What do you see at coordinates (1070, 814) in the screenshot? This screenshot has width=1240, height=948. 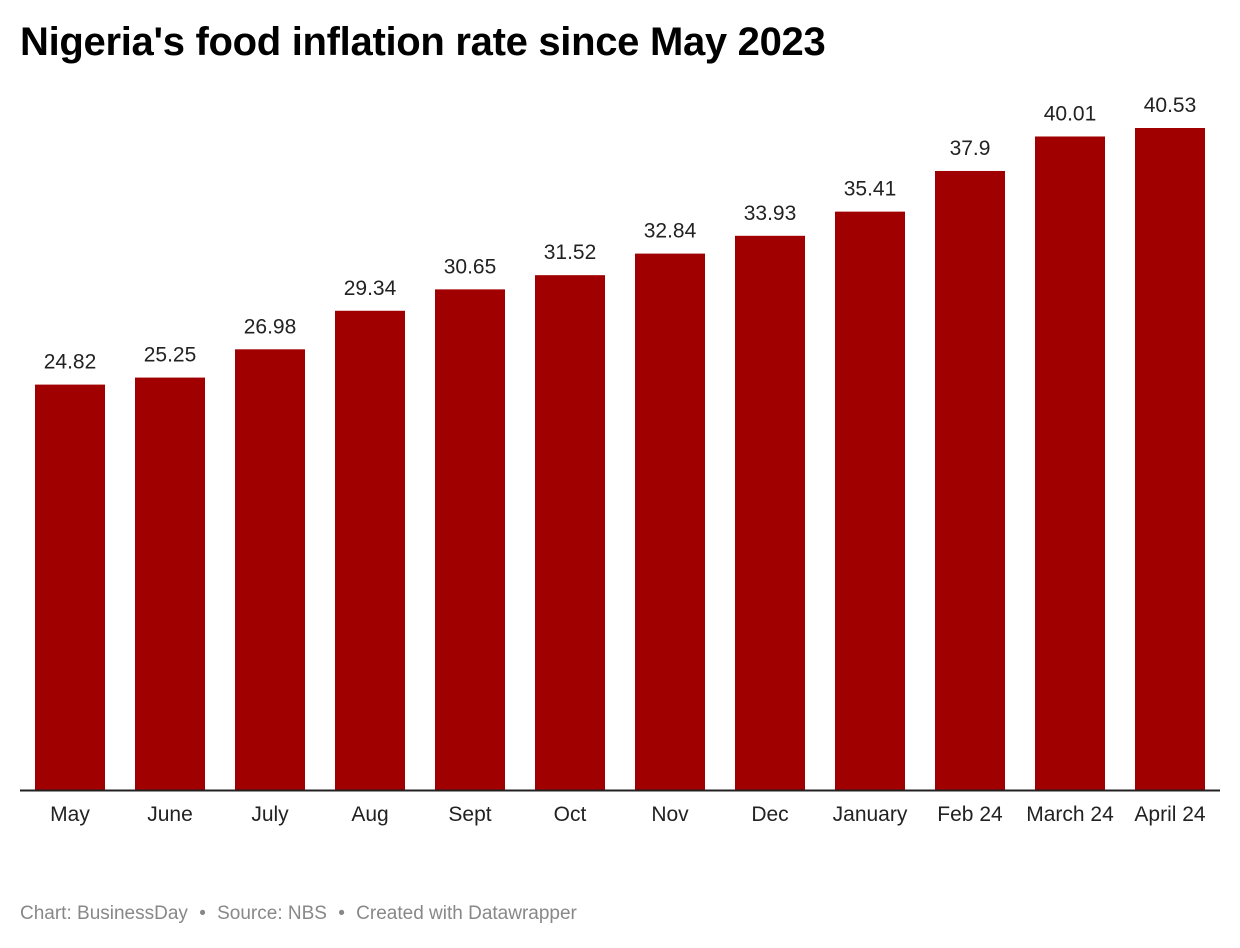 I see `category-label: March 24` at bounding box center [1070, 814].